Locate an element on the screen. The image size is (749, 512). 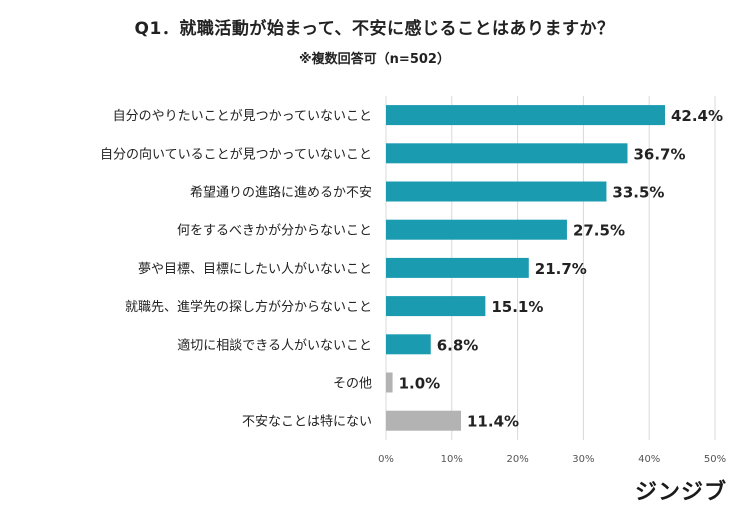
data-label: 6.8% is located at coordinates (458, 345).